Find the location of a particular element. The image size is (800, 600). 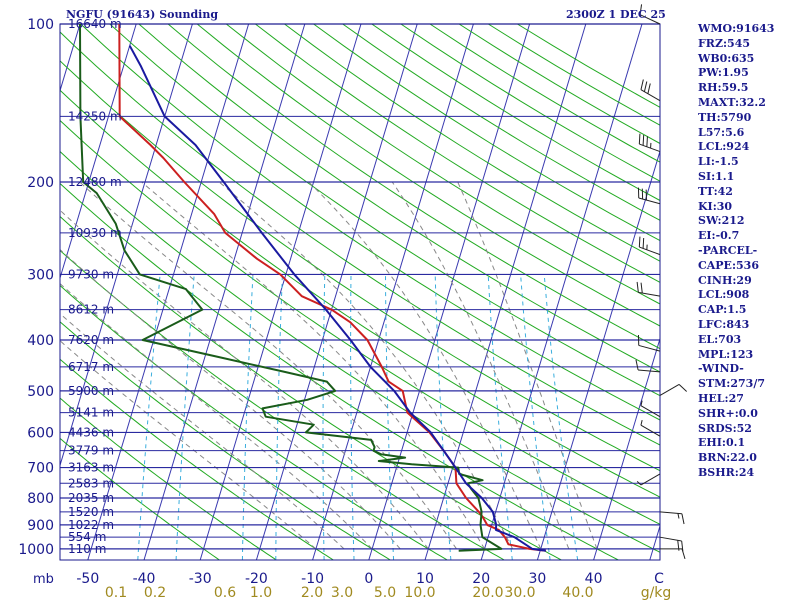

chart-title: NGFU (91643) Sounding is located at coordinates (142, 14).